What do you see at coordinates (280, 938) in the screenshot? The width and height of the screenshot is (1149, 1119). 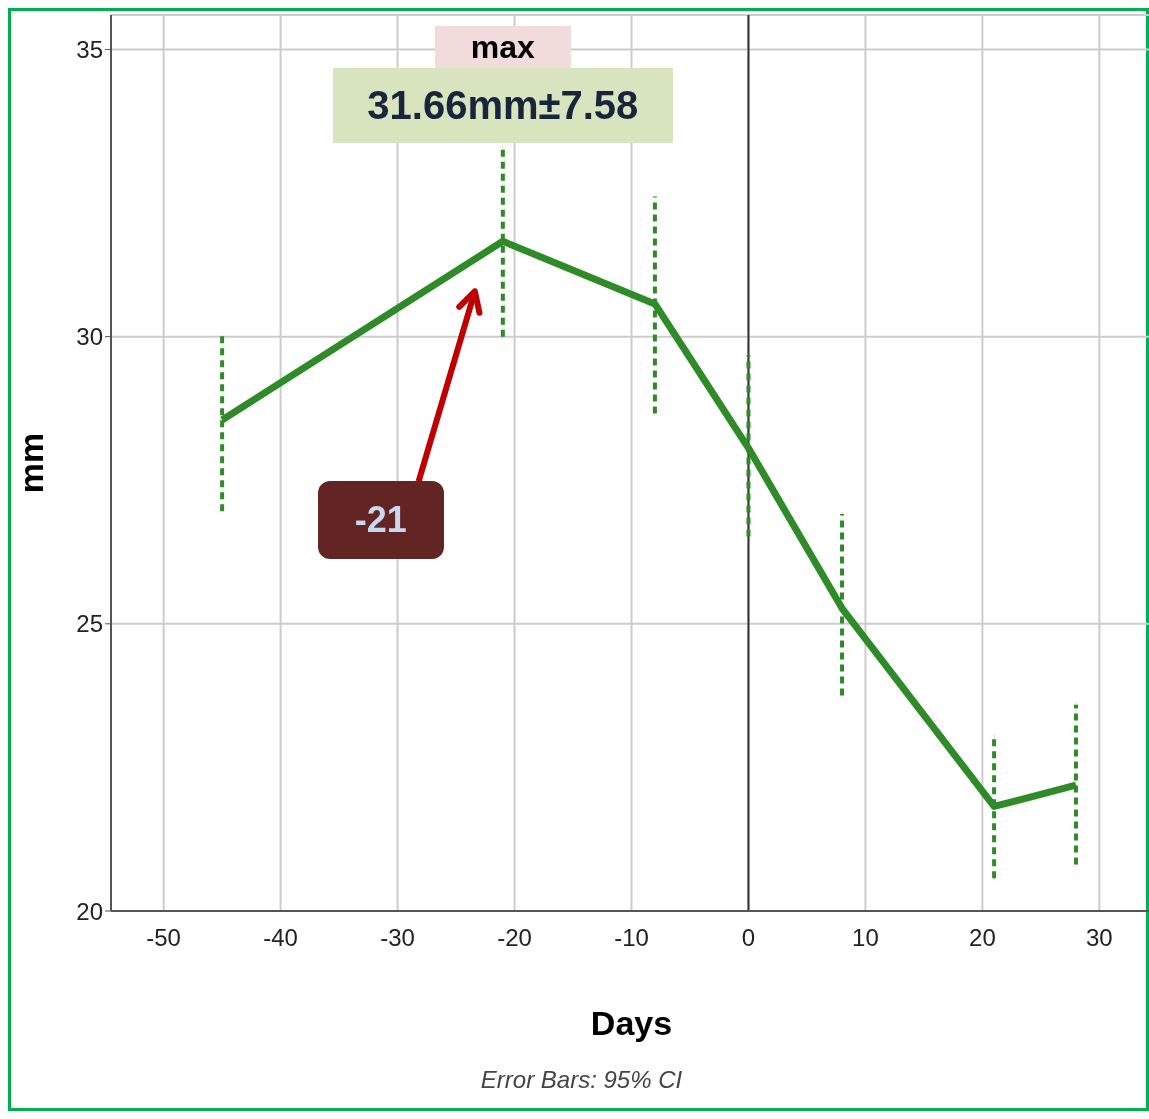 I see `x-tick-label: -40` at bounding box center [280, 938].